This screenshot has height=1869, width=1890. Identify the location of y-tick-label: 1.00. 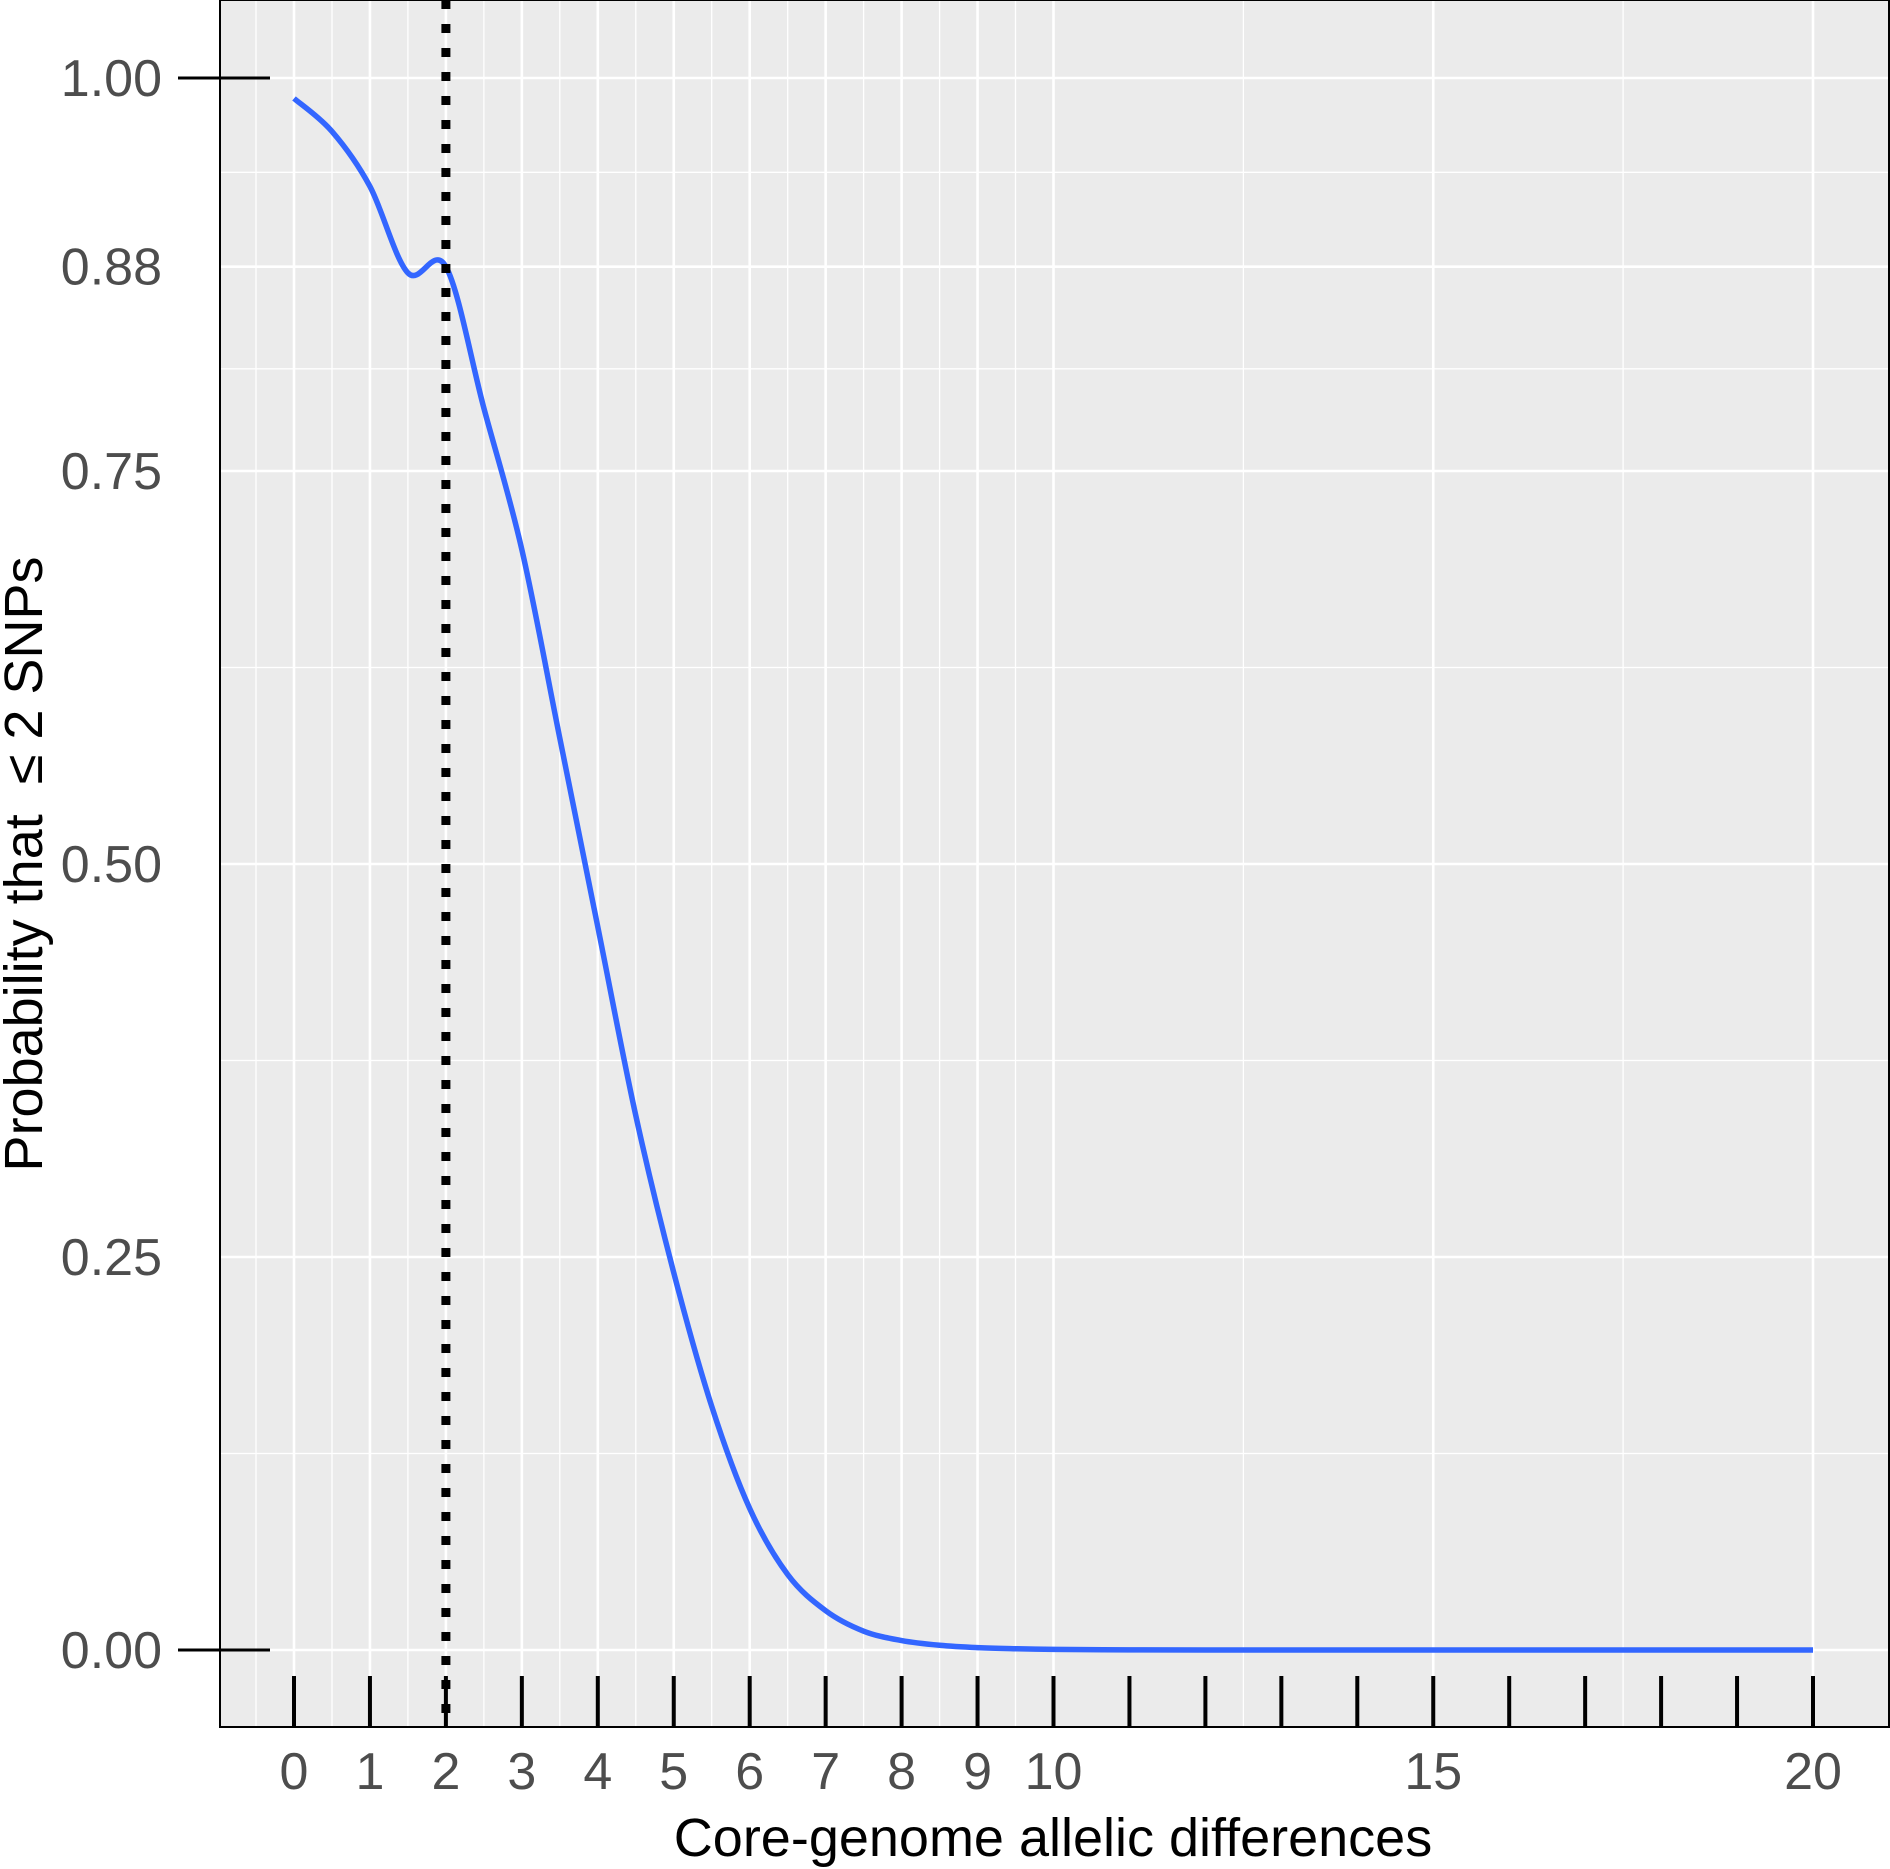
(111, 79).